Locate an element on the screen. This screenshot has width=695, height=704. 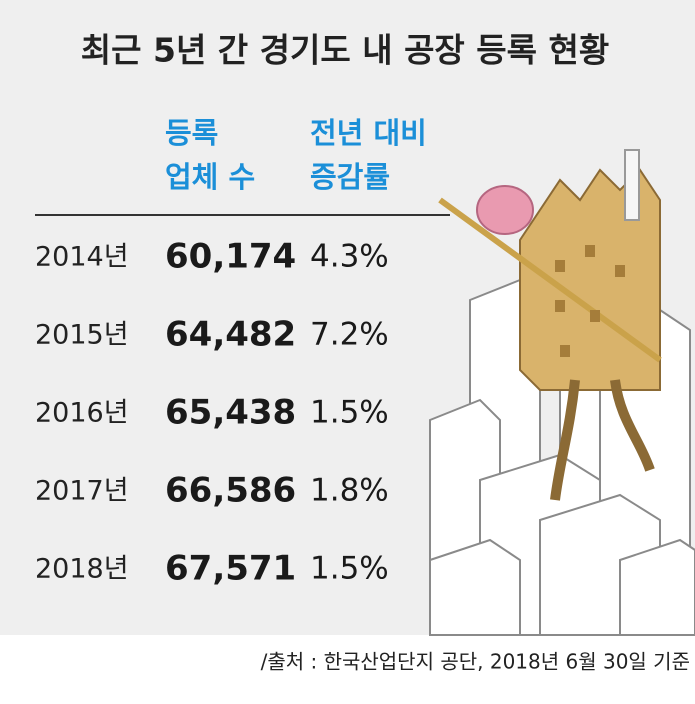
footer-background is located at coordinates (347, 667).